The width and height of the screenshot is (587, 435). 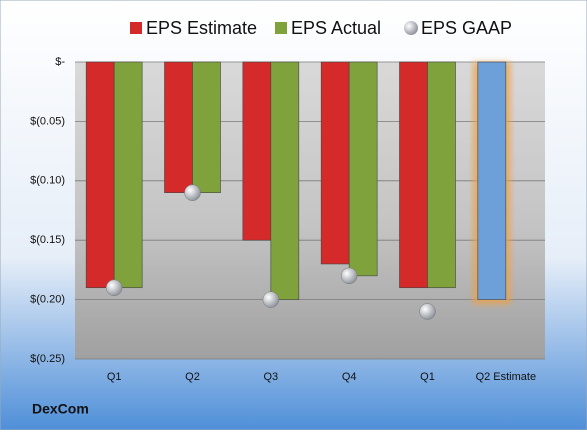 What do you see at coordinates (270, 377) in the screenshot?
I see `x-tick-label: Q3` at bounding box center [270, 377].